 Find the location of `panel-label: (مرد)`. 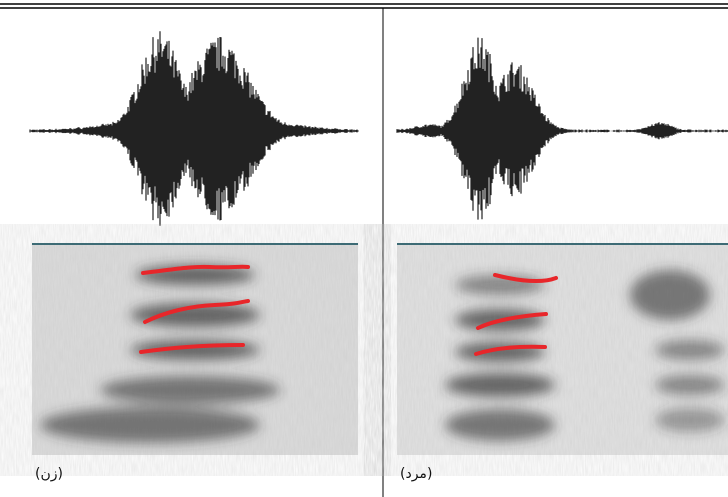

panel-label: (مرد) is located at coordinates (416, 474).